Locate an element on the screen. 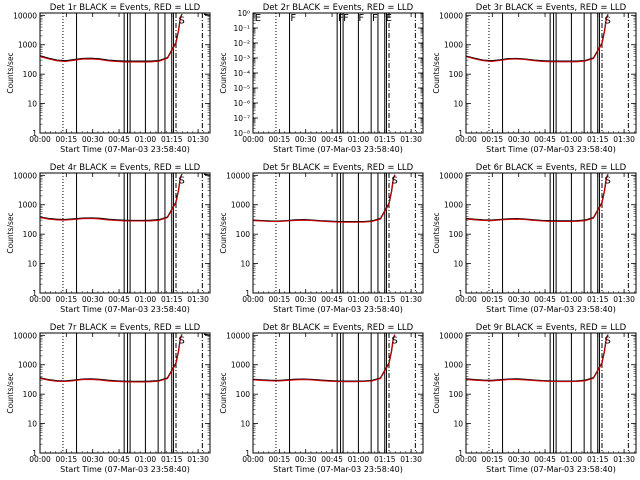 This screenshot has width=640, height=480. subplot-title: Det 7r BLACK = Events, RED = LLD is located at coordinates (125, 328).